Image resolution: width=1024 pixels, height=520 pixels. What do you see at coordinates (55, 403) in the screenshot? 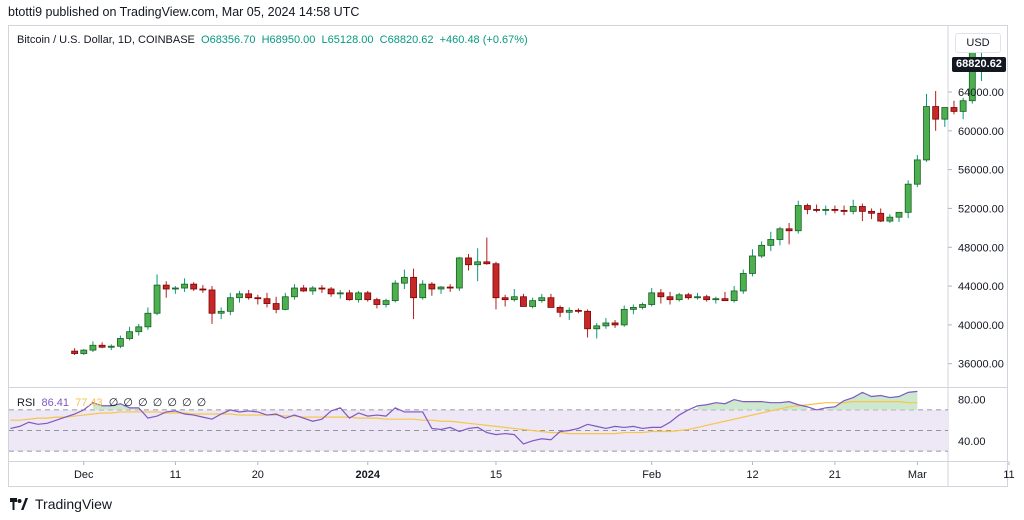
I see `rsi-value: 86.41` at bounding box center [55, 403].